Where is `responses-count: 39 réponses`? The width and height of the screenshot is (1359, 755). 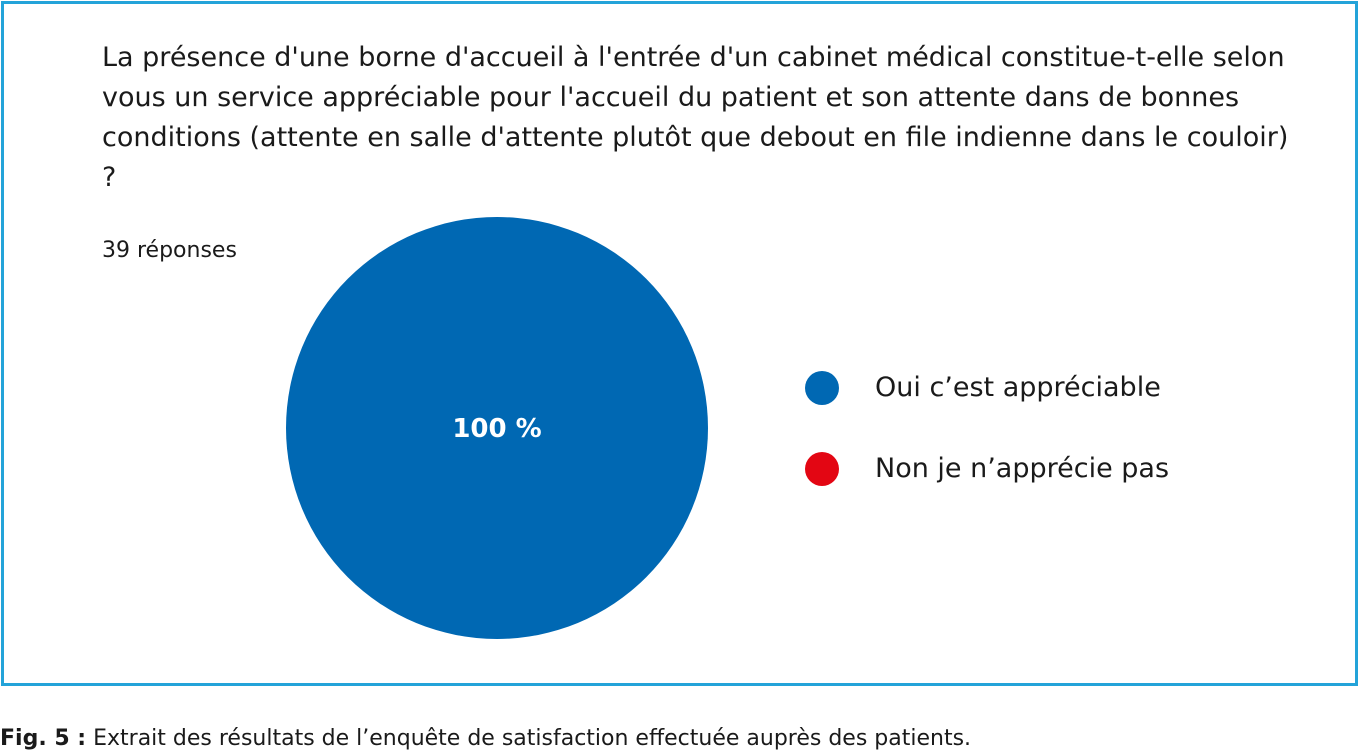 responses-count: 39 réponses is located at coordinates (169, 250).